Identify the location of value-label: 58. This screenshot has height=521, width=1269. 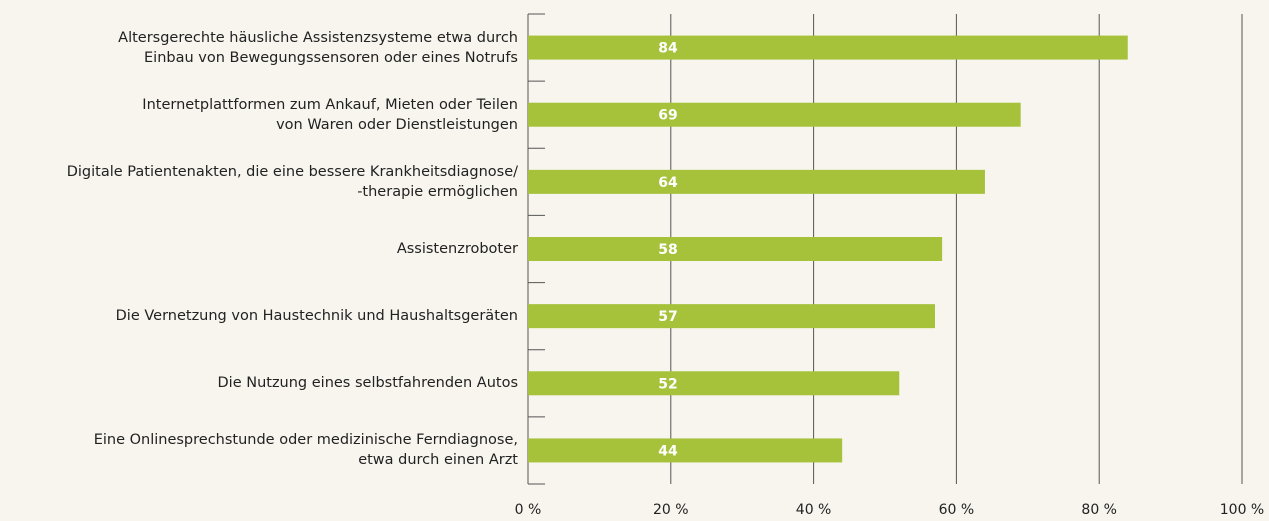
(667, 250).